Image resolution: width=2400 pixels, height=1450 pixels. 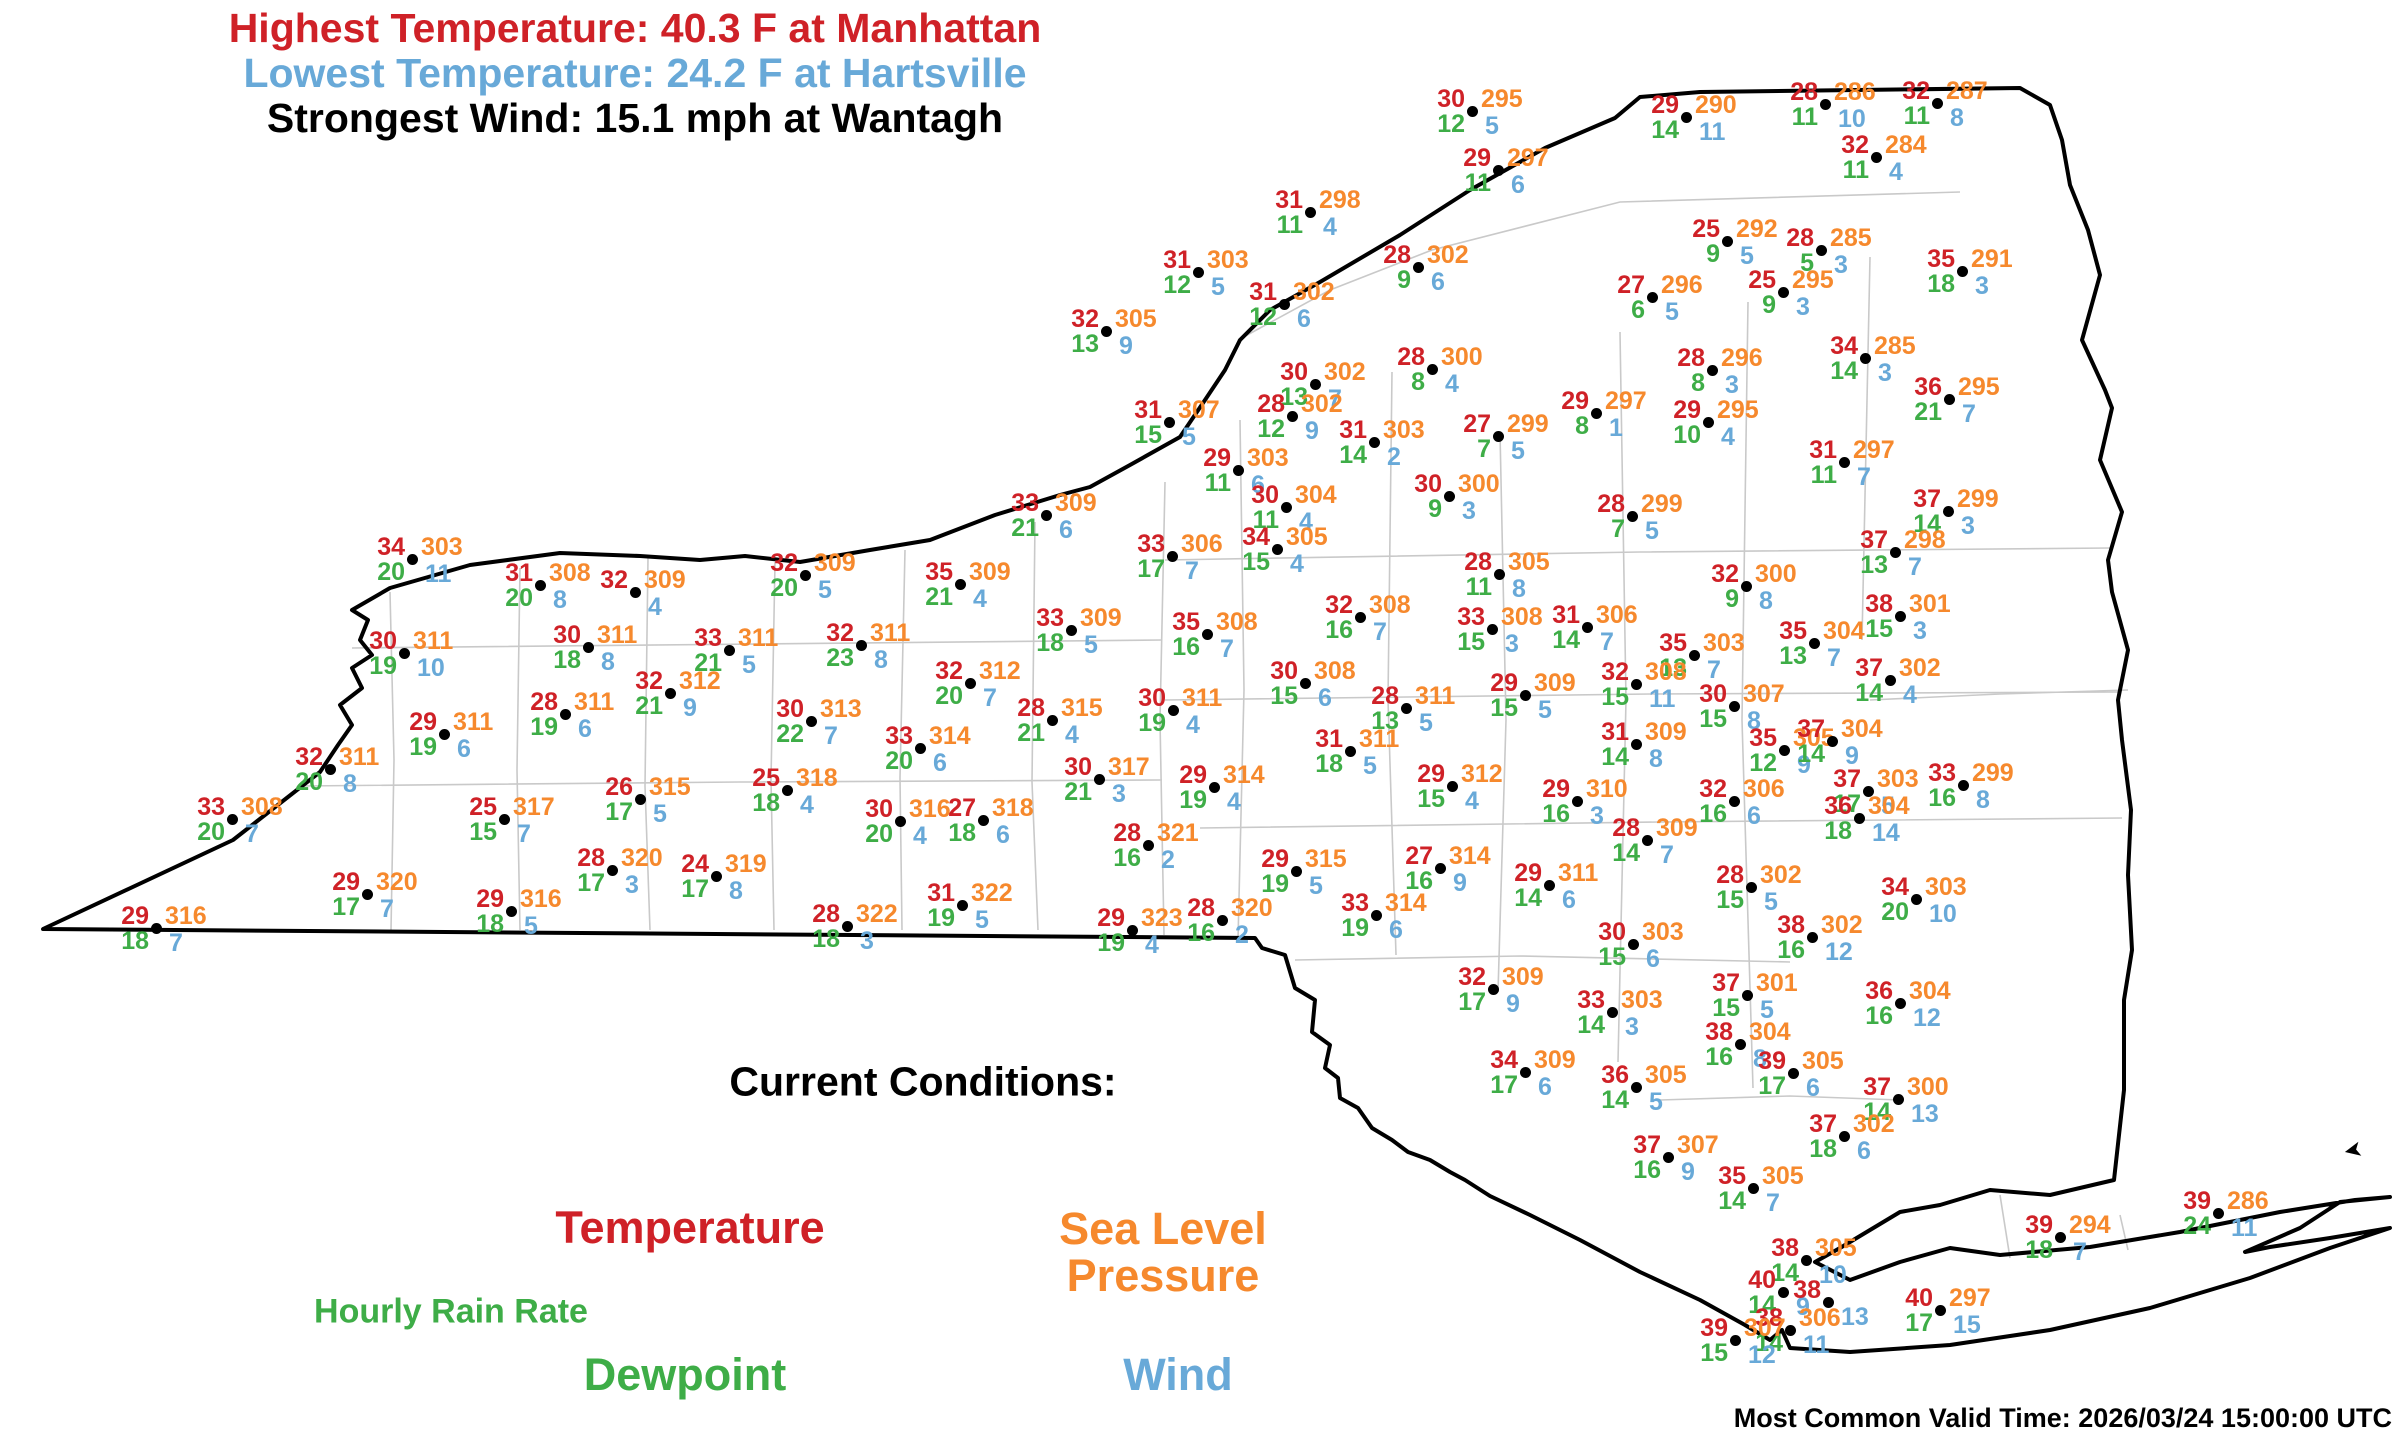 I want to click on station-temperature: 30, so click(x=1078, y=767).